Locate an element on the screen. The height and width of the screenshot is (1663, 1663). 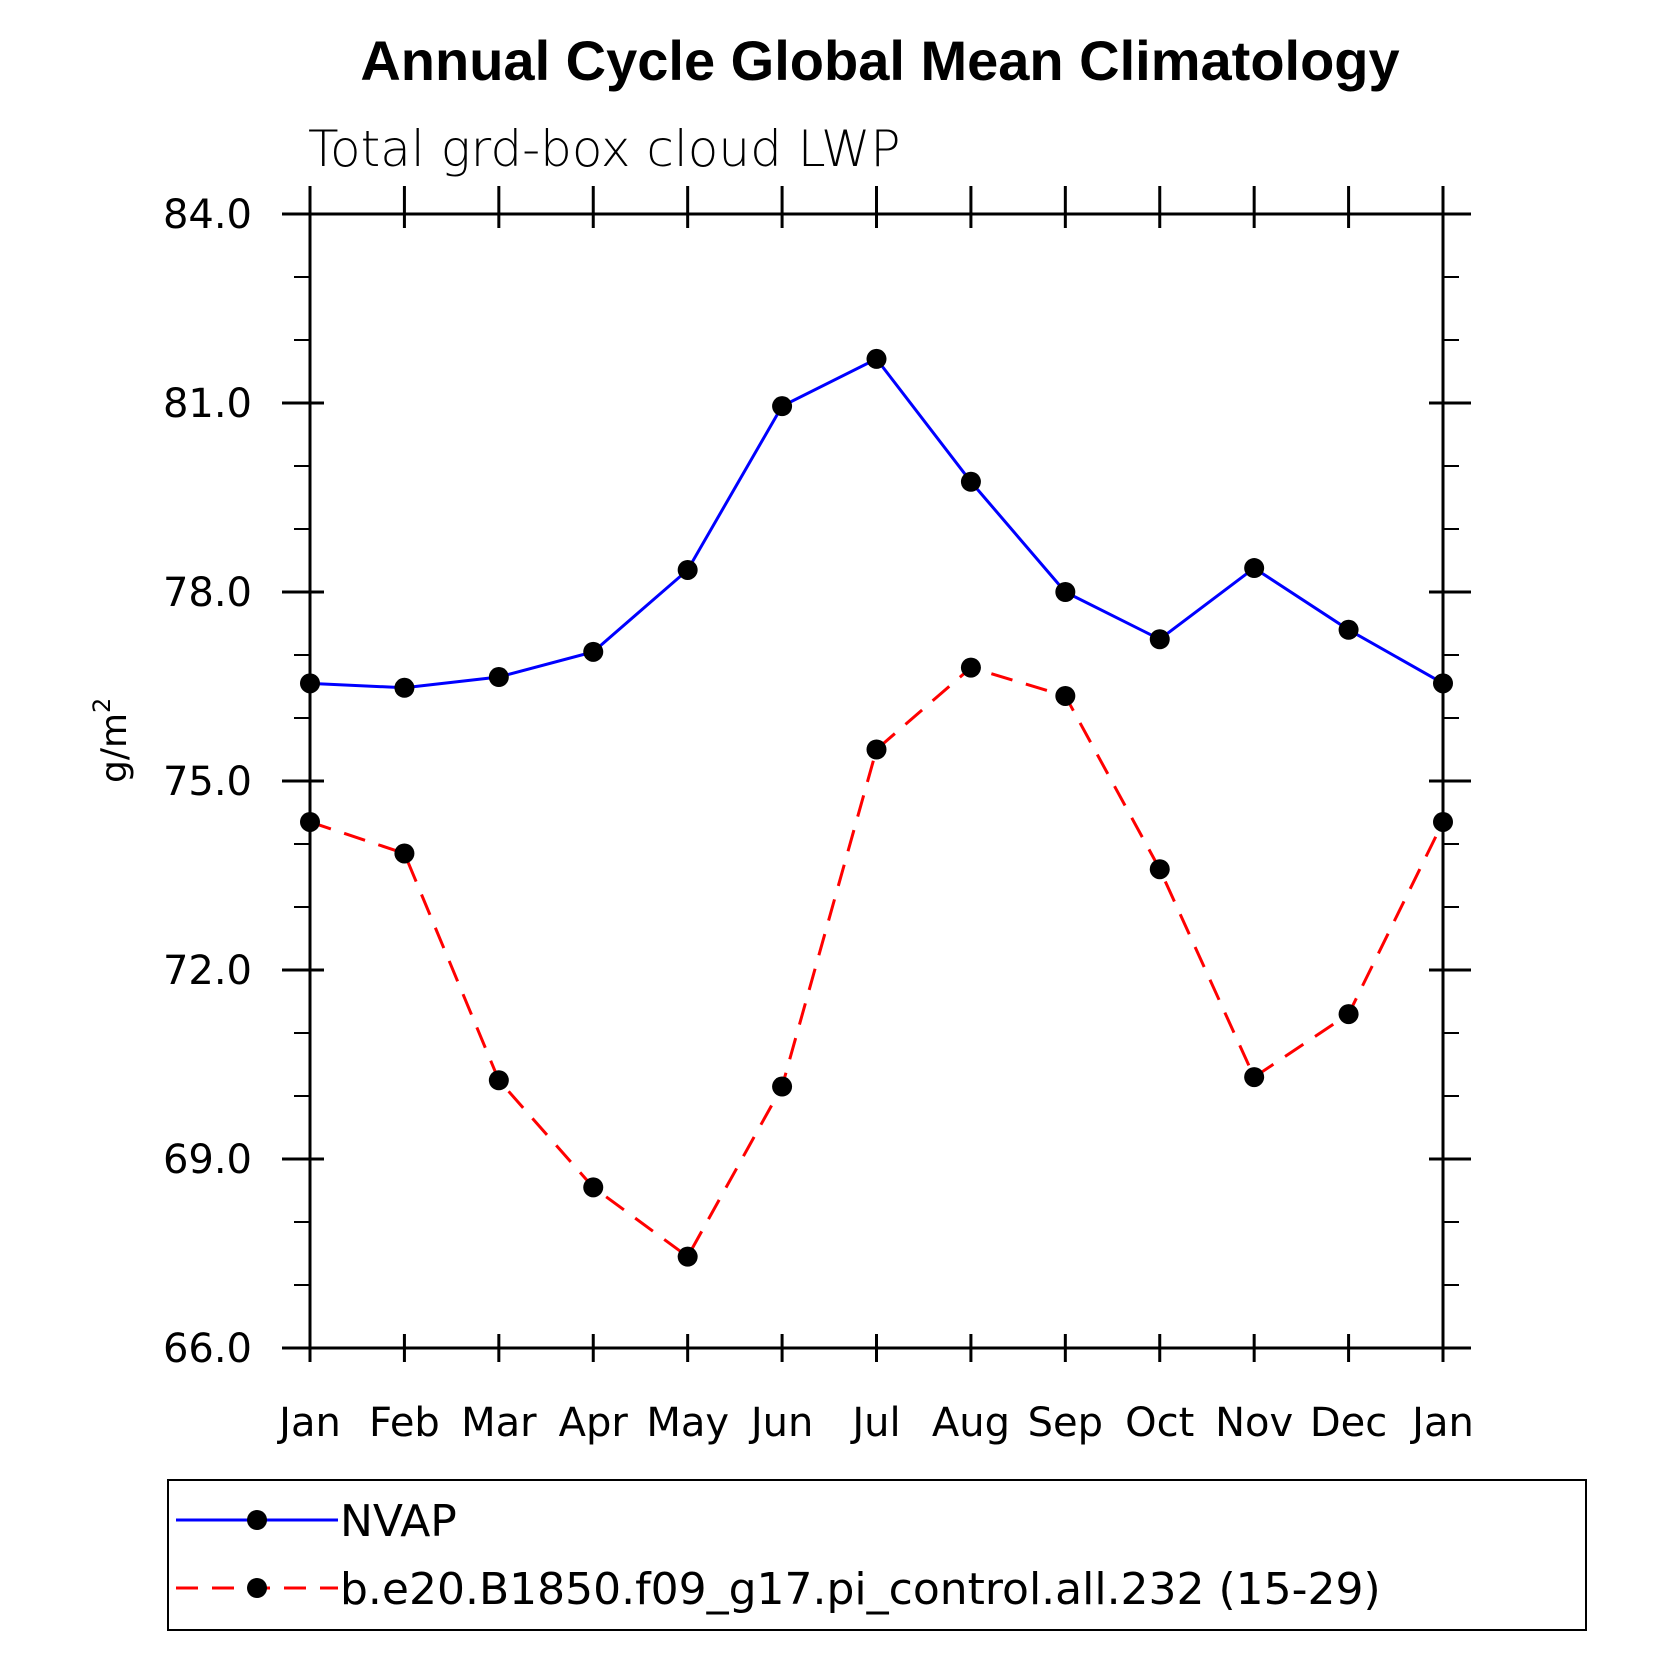
y-axis-label-text: g/m is located at coordinates (114, 748).